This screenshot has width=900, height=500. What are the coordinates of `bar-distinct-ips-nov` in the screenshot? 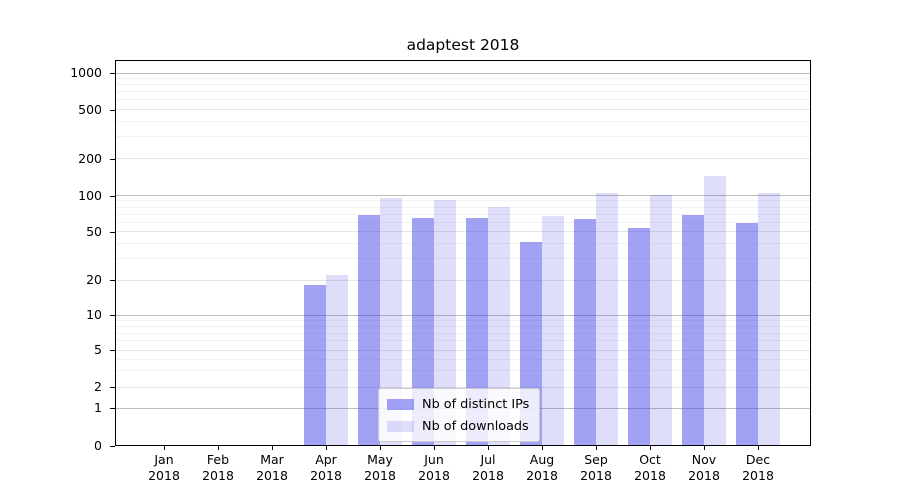 It's located at (693, 330).